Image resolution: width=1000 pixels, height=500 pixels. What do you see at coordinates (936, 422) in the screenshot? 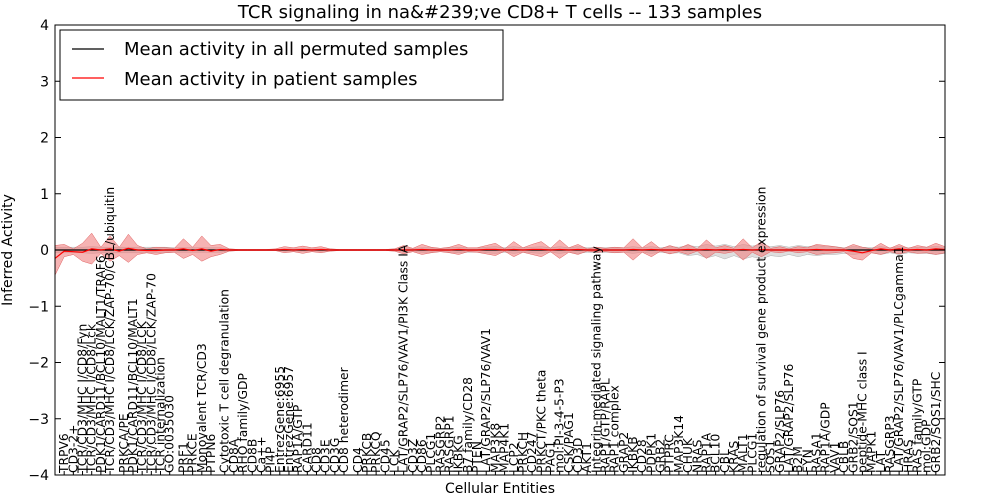
I see `entity-label: GRB2/SOS1/SHC` at bounding box center [936, 422].